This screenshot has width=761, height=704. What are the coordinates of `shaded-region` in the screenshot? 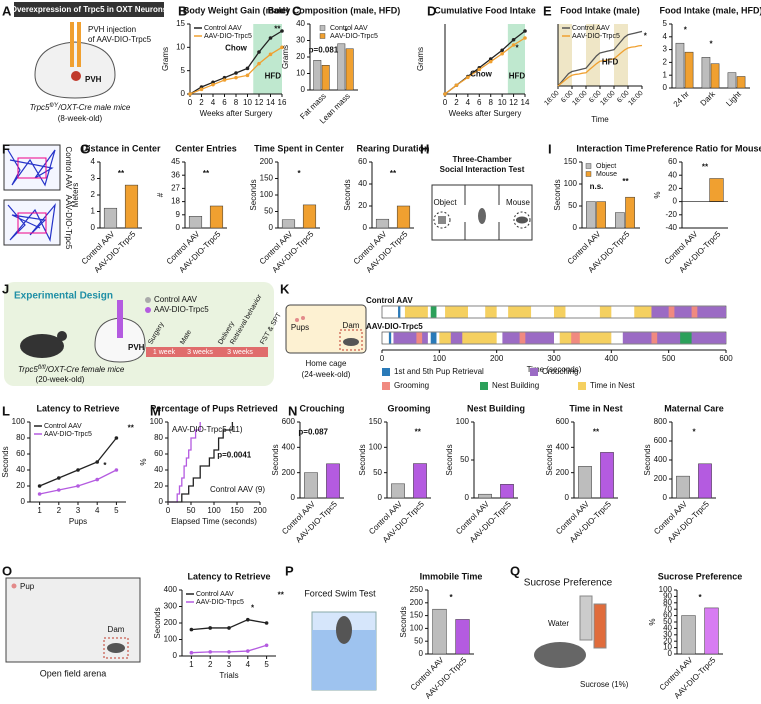 It's located at (593, 55).